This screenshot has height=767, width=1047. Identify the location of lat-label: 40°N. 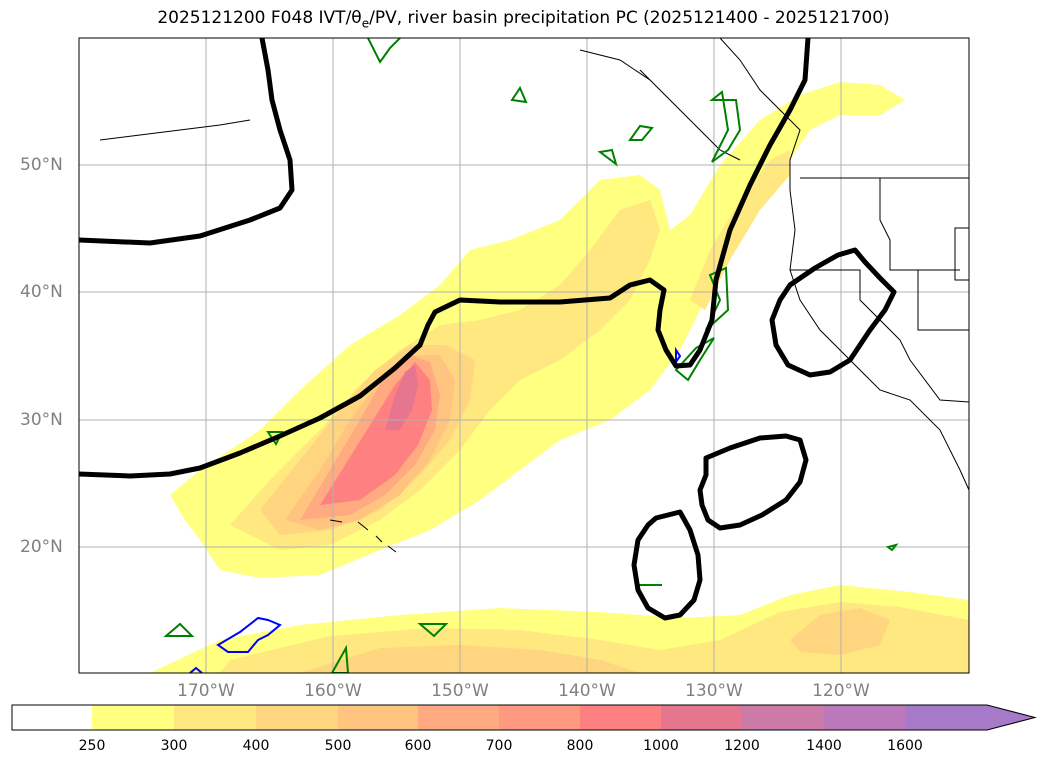
(41, 292).